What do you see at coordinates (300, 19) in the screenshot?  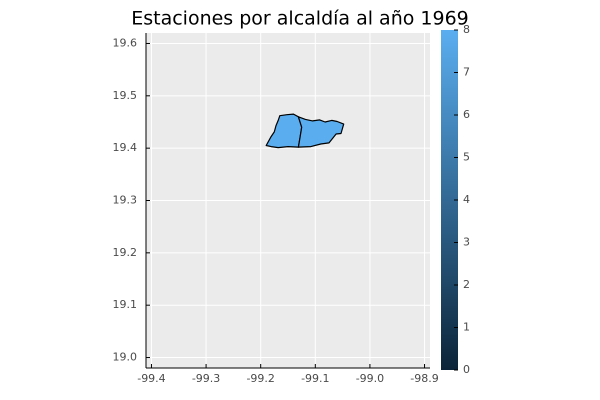 I see `chart-title: Estaciones por alcaldía al año 1969` at bounding box center [300, 19].